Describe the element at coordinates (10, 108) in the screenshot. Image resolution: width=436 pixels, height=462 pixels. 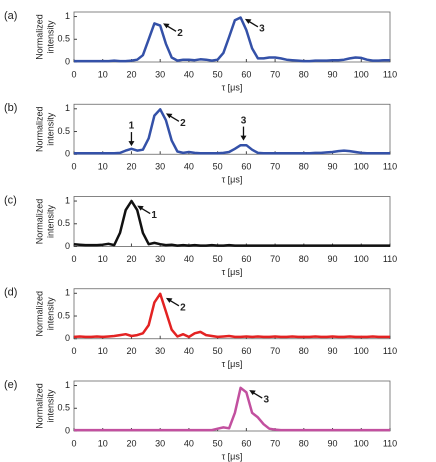
I see `panel-label: (b)` at that location.